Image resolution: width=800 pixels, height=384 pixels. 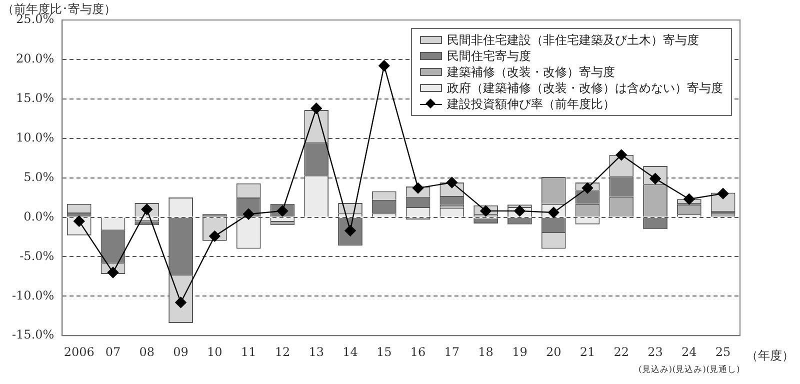 What do you see at coordinates (35, 98) in the screenshot?
I see `y-tick-label: 15.0%` at bounding box center [35, 98].